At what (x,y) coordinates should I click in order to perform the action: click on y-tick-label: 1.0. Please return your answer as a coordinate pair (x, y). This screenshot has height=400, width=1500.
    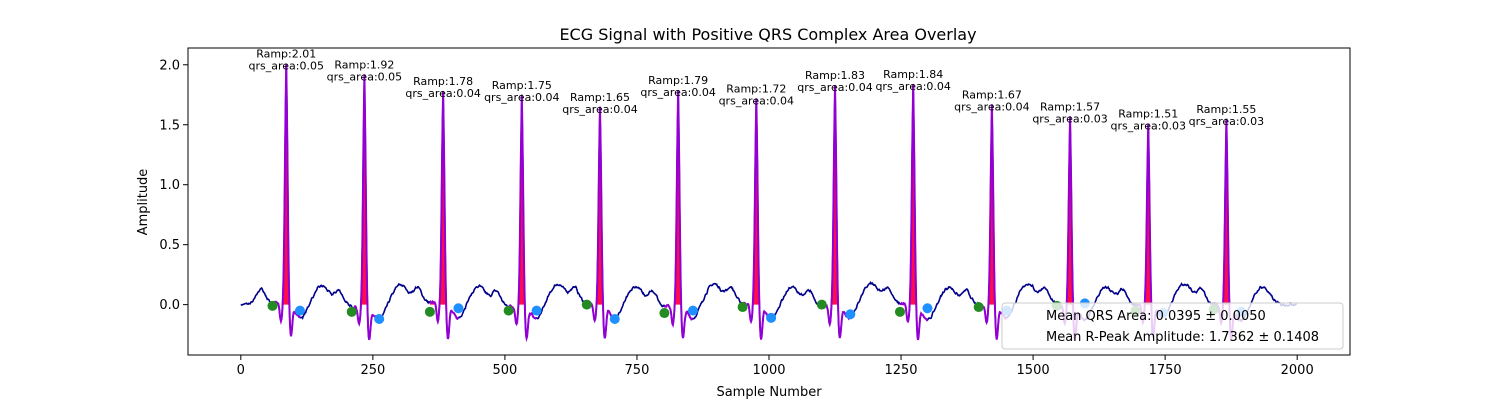
    Looking at the image, I should click on (169, 185).